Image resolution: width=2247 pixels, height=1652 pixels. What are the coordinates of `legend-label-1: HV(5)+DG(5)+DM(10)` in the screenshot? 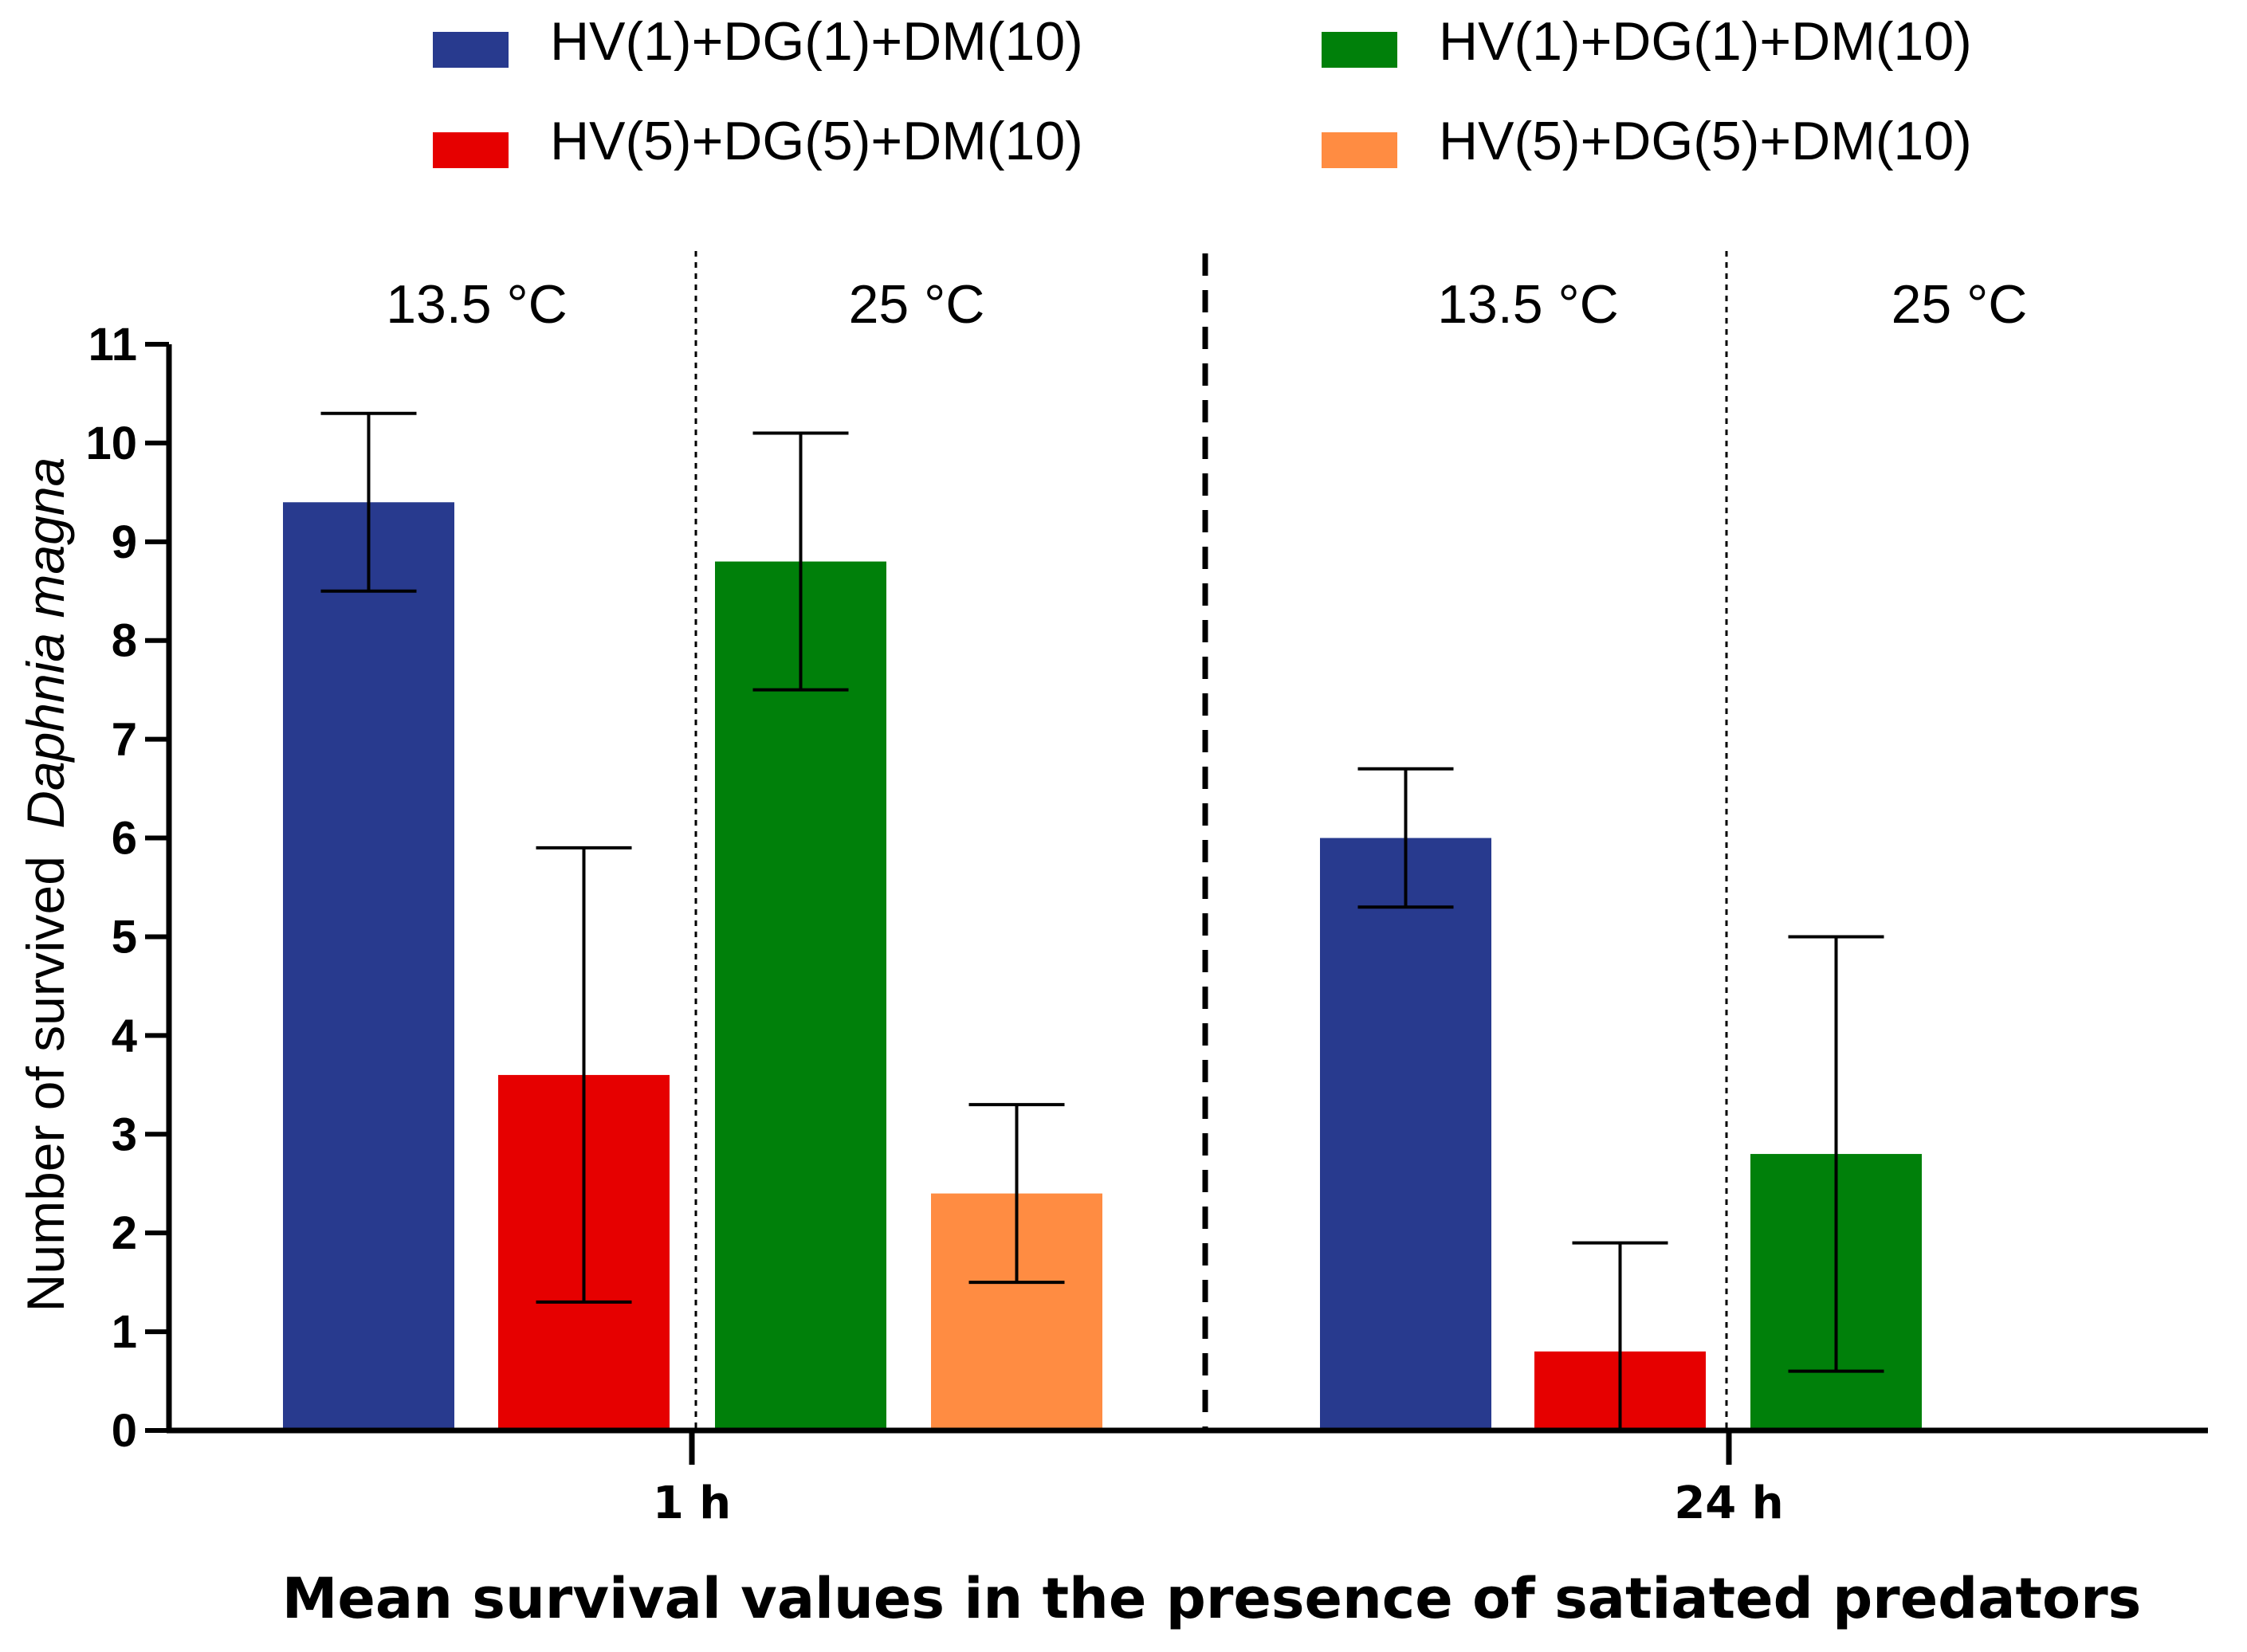 It's located at (816, 141).